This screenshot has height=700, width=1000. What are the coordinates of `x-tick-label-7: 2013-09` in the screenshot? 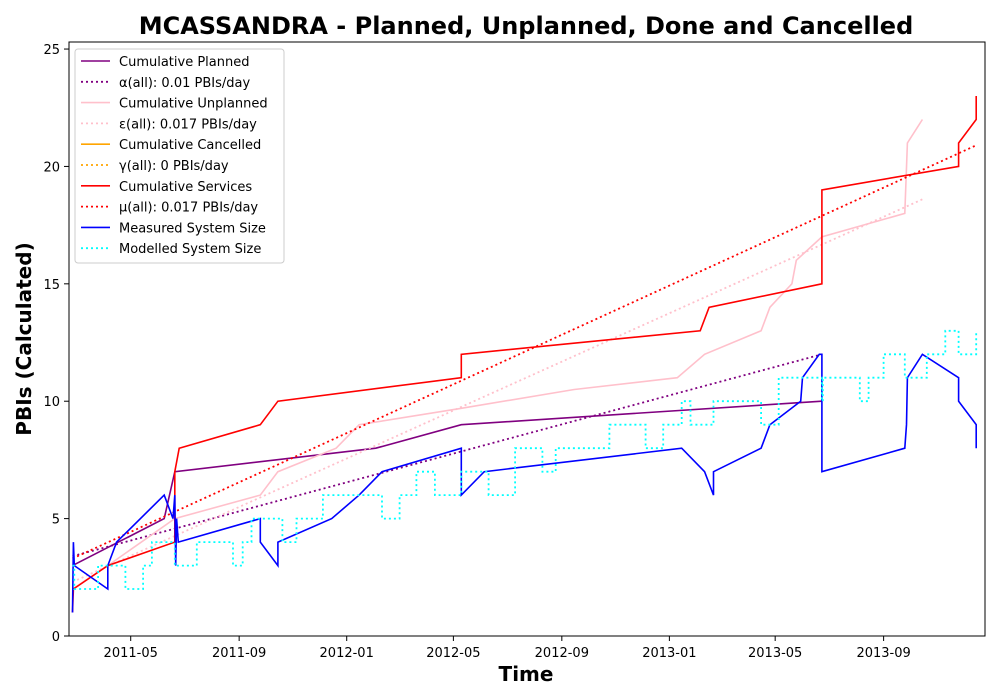 It's located at (883, 653).